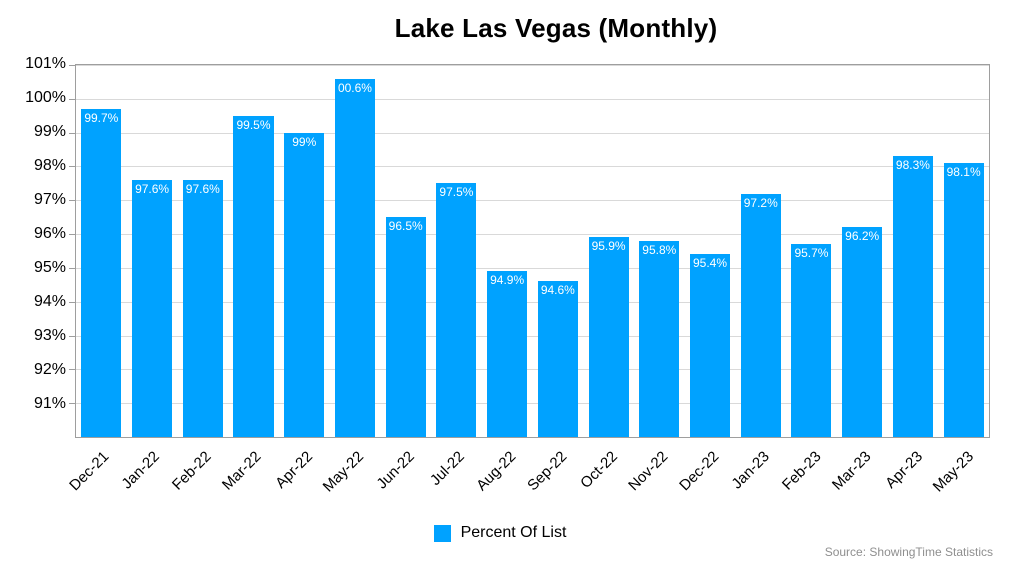 Image resolution: width=1024 pixels, height=576 pixels. What do you see at coordinates (811, 340) in the screenshot?
I see `bar-feb-23: 95.7%` at bounding box center [811, 340].